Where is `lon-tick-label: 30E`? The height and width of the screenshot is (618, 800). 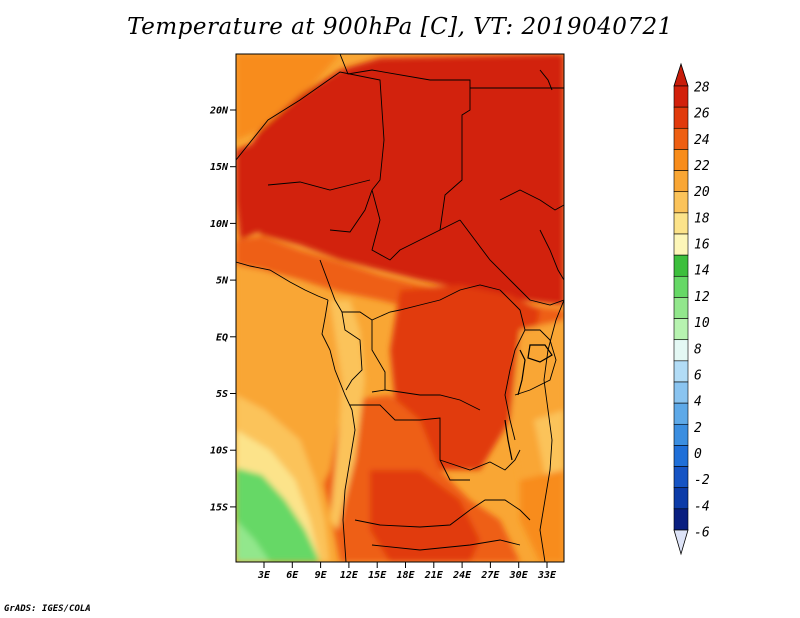 lon-tick-label: 30E is located at coordinates (519, 575).